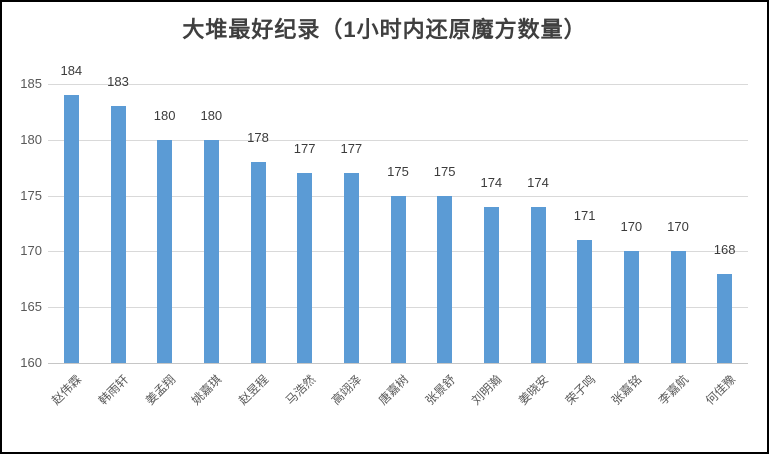 The image size is (769, 454). What do you see at coordinates (440, 390) in the screenshot?
I see `x-category-label: 张景舒` at bounding box center [440, 390].